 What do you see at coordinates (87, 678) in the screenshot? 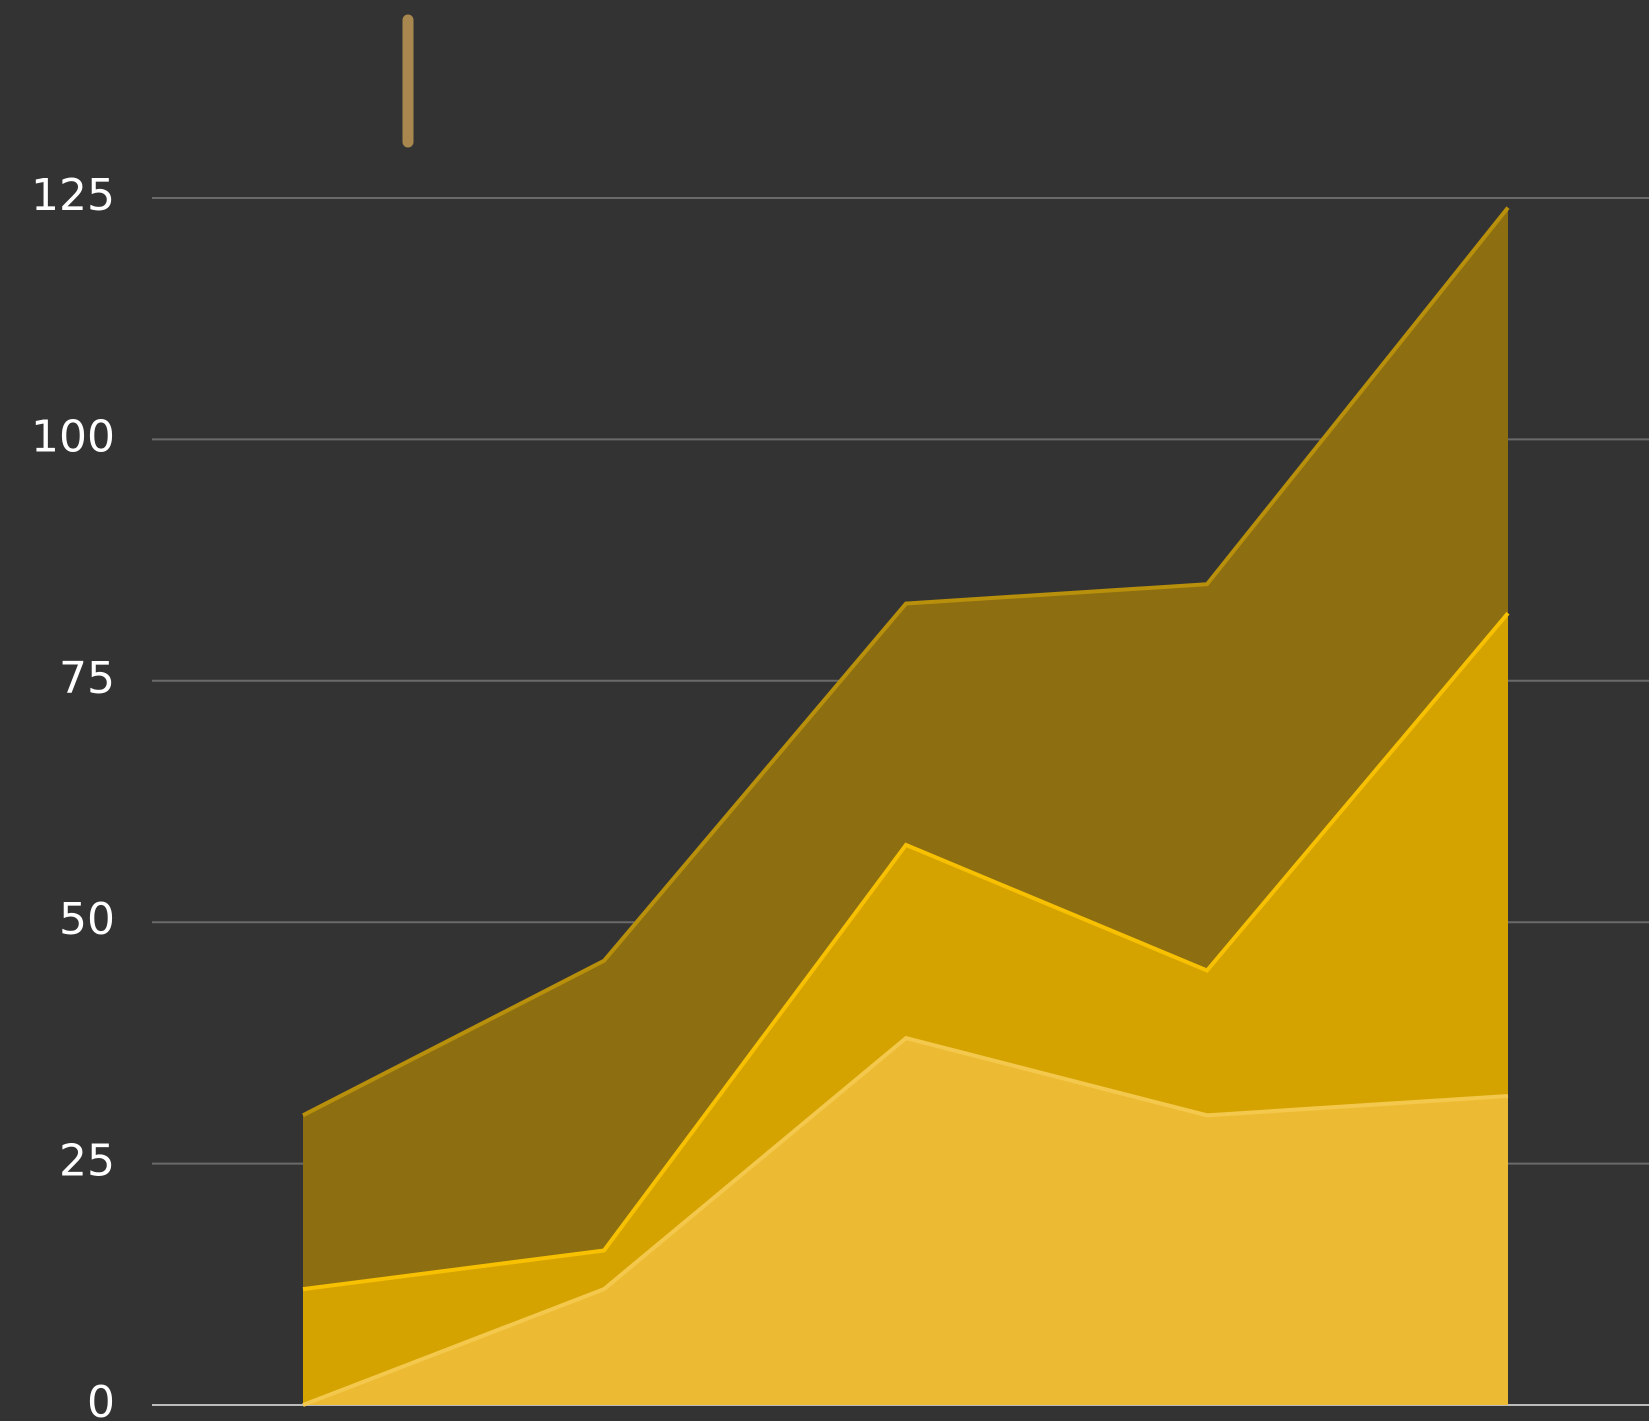
I see `y-tick-label: 75` at bounding box center [87, 678].